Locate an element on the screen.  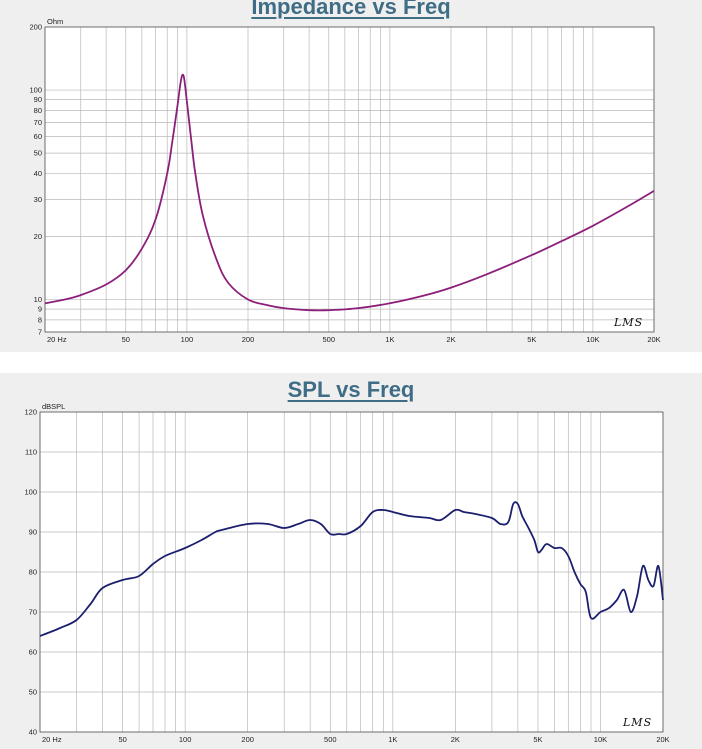
y-axis-unit-label: dBSPL is located at coordinates (53, 406).